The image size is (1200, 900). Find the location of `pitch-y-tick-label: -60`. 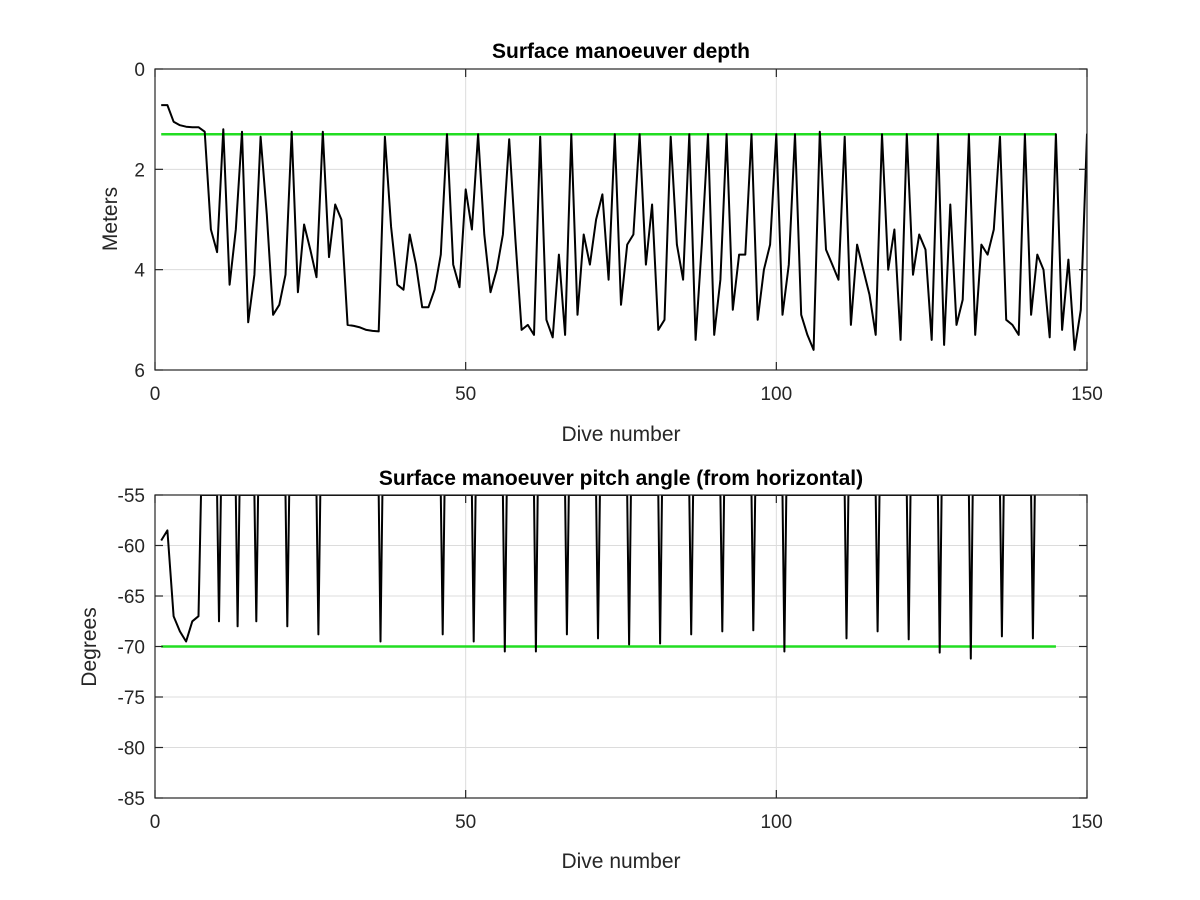

pitch-y-tick-label: -60 is located at coordinates (131, 547).